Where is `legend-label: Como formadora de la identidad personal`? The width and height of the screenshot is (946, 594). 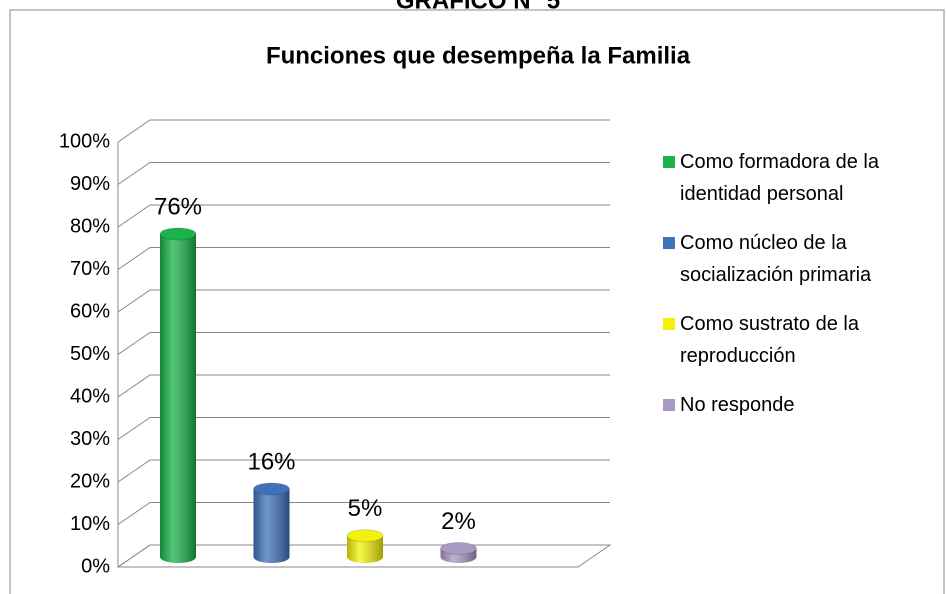
legend-label: Como formadora de la identidad personal is located at coordinates (779, 178).